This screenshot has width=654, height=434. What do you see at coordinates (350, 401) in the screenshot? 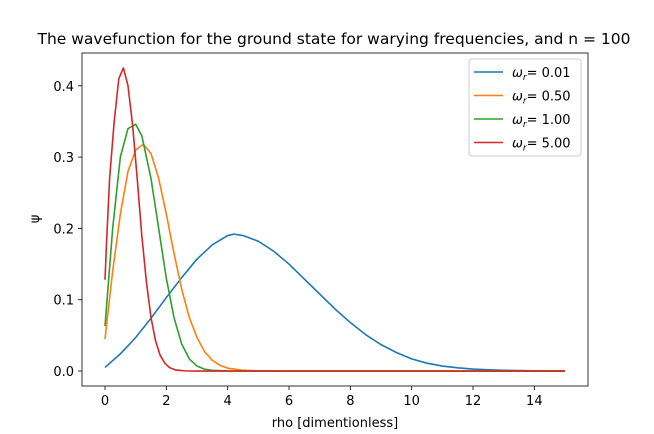
I see `x-tick-label: 8` at bounding box center [350, 401].